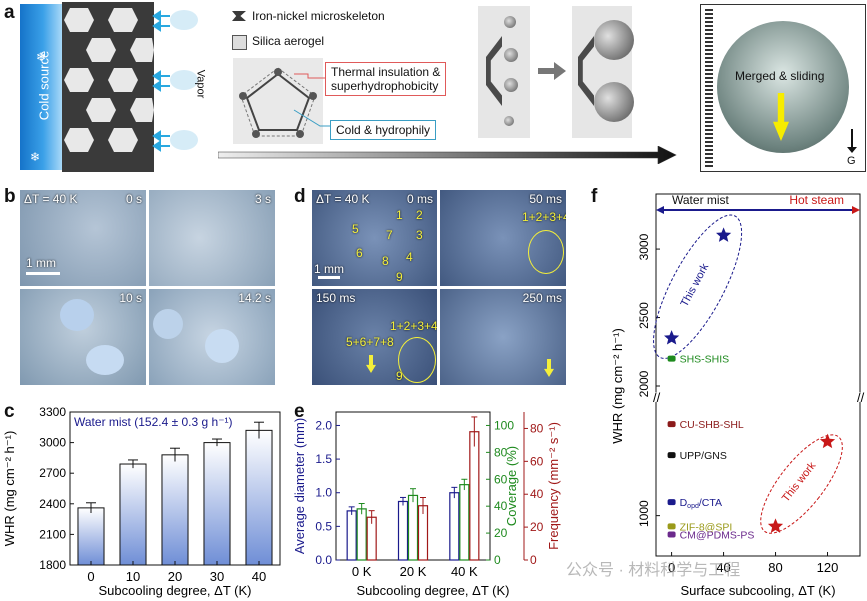 This screenshot has height=601, width=867. What do you see at coordinates (299, 411) in the screenshot?
I see `panel-label-e: e` at bounding box center [299, 411].